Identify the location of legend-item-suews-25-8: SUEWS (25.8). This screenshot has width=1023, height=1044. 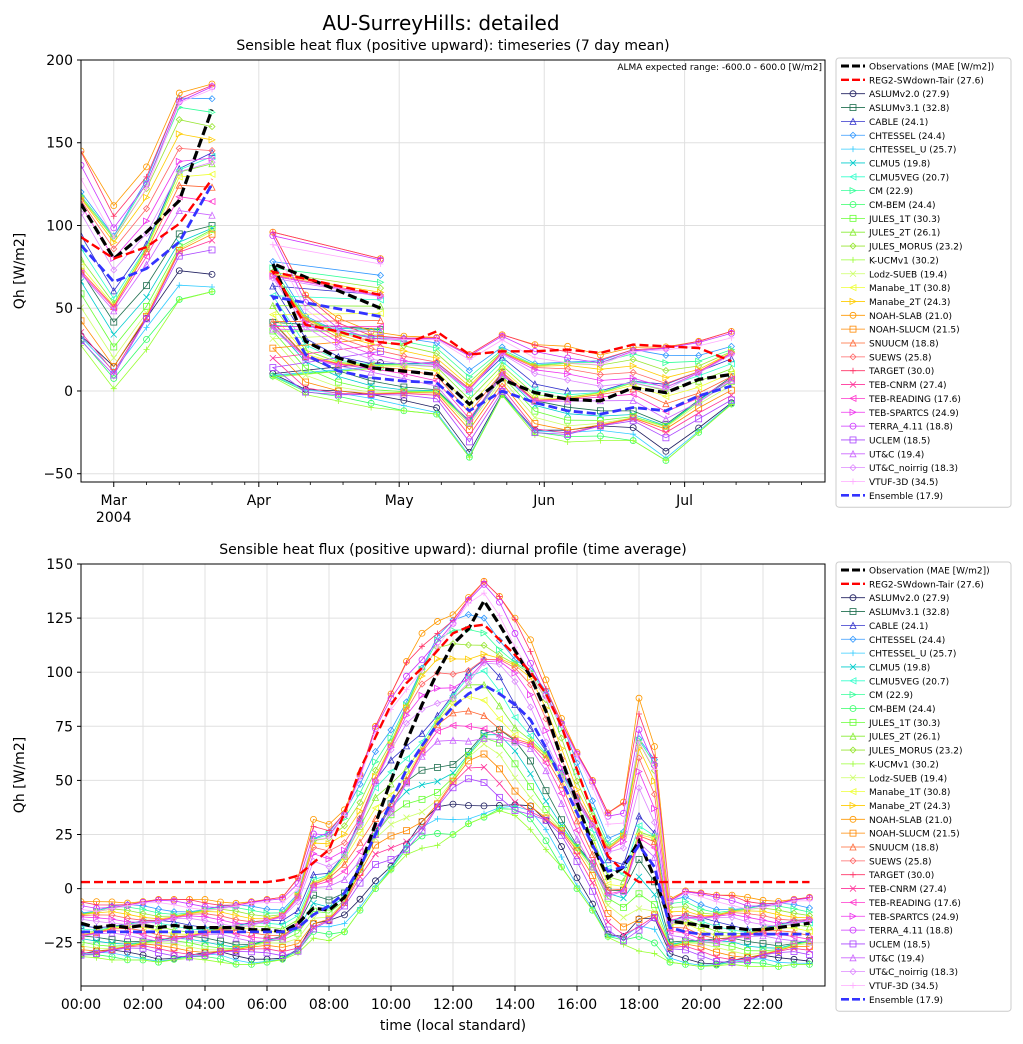
(886, 358).